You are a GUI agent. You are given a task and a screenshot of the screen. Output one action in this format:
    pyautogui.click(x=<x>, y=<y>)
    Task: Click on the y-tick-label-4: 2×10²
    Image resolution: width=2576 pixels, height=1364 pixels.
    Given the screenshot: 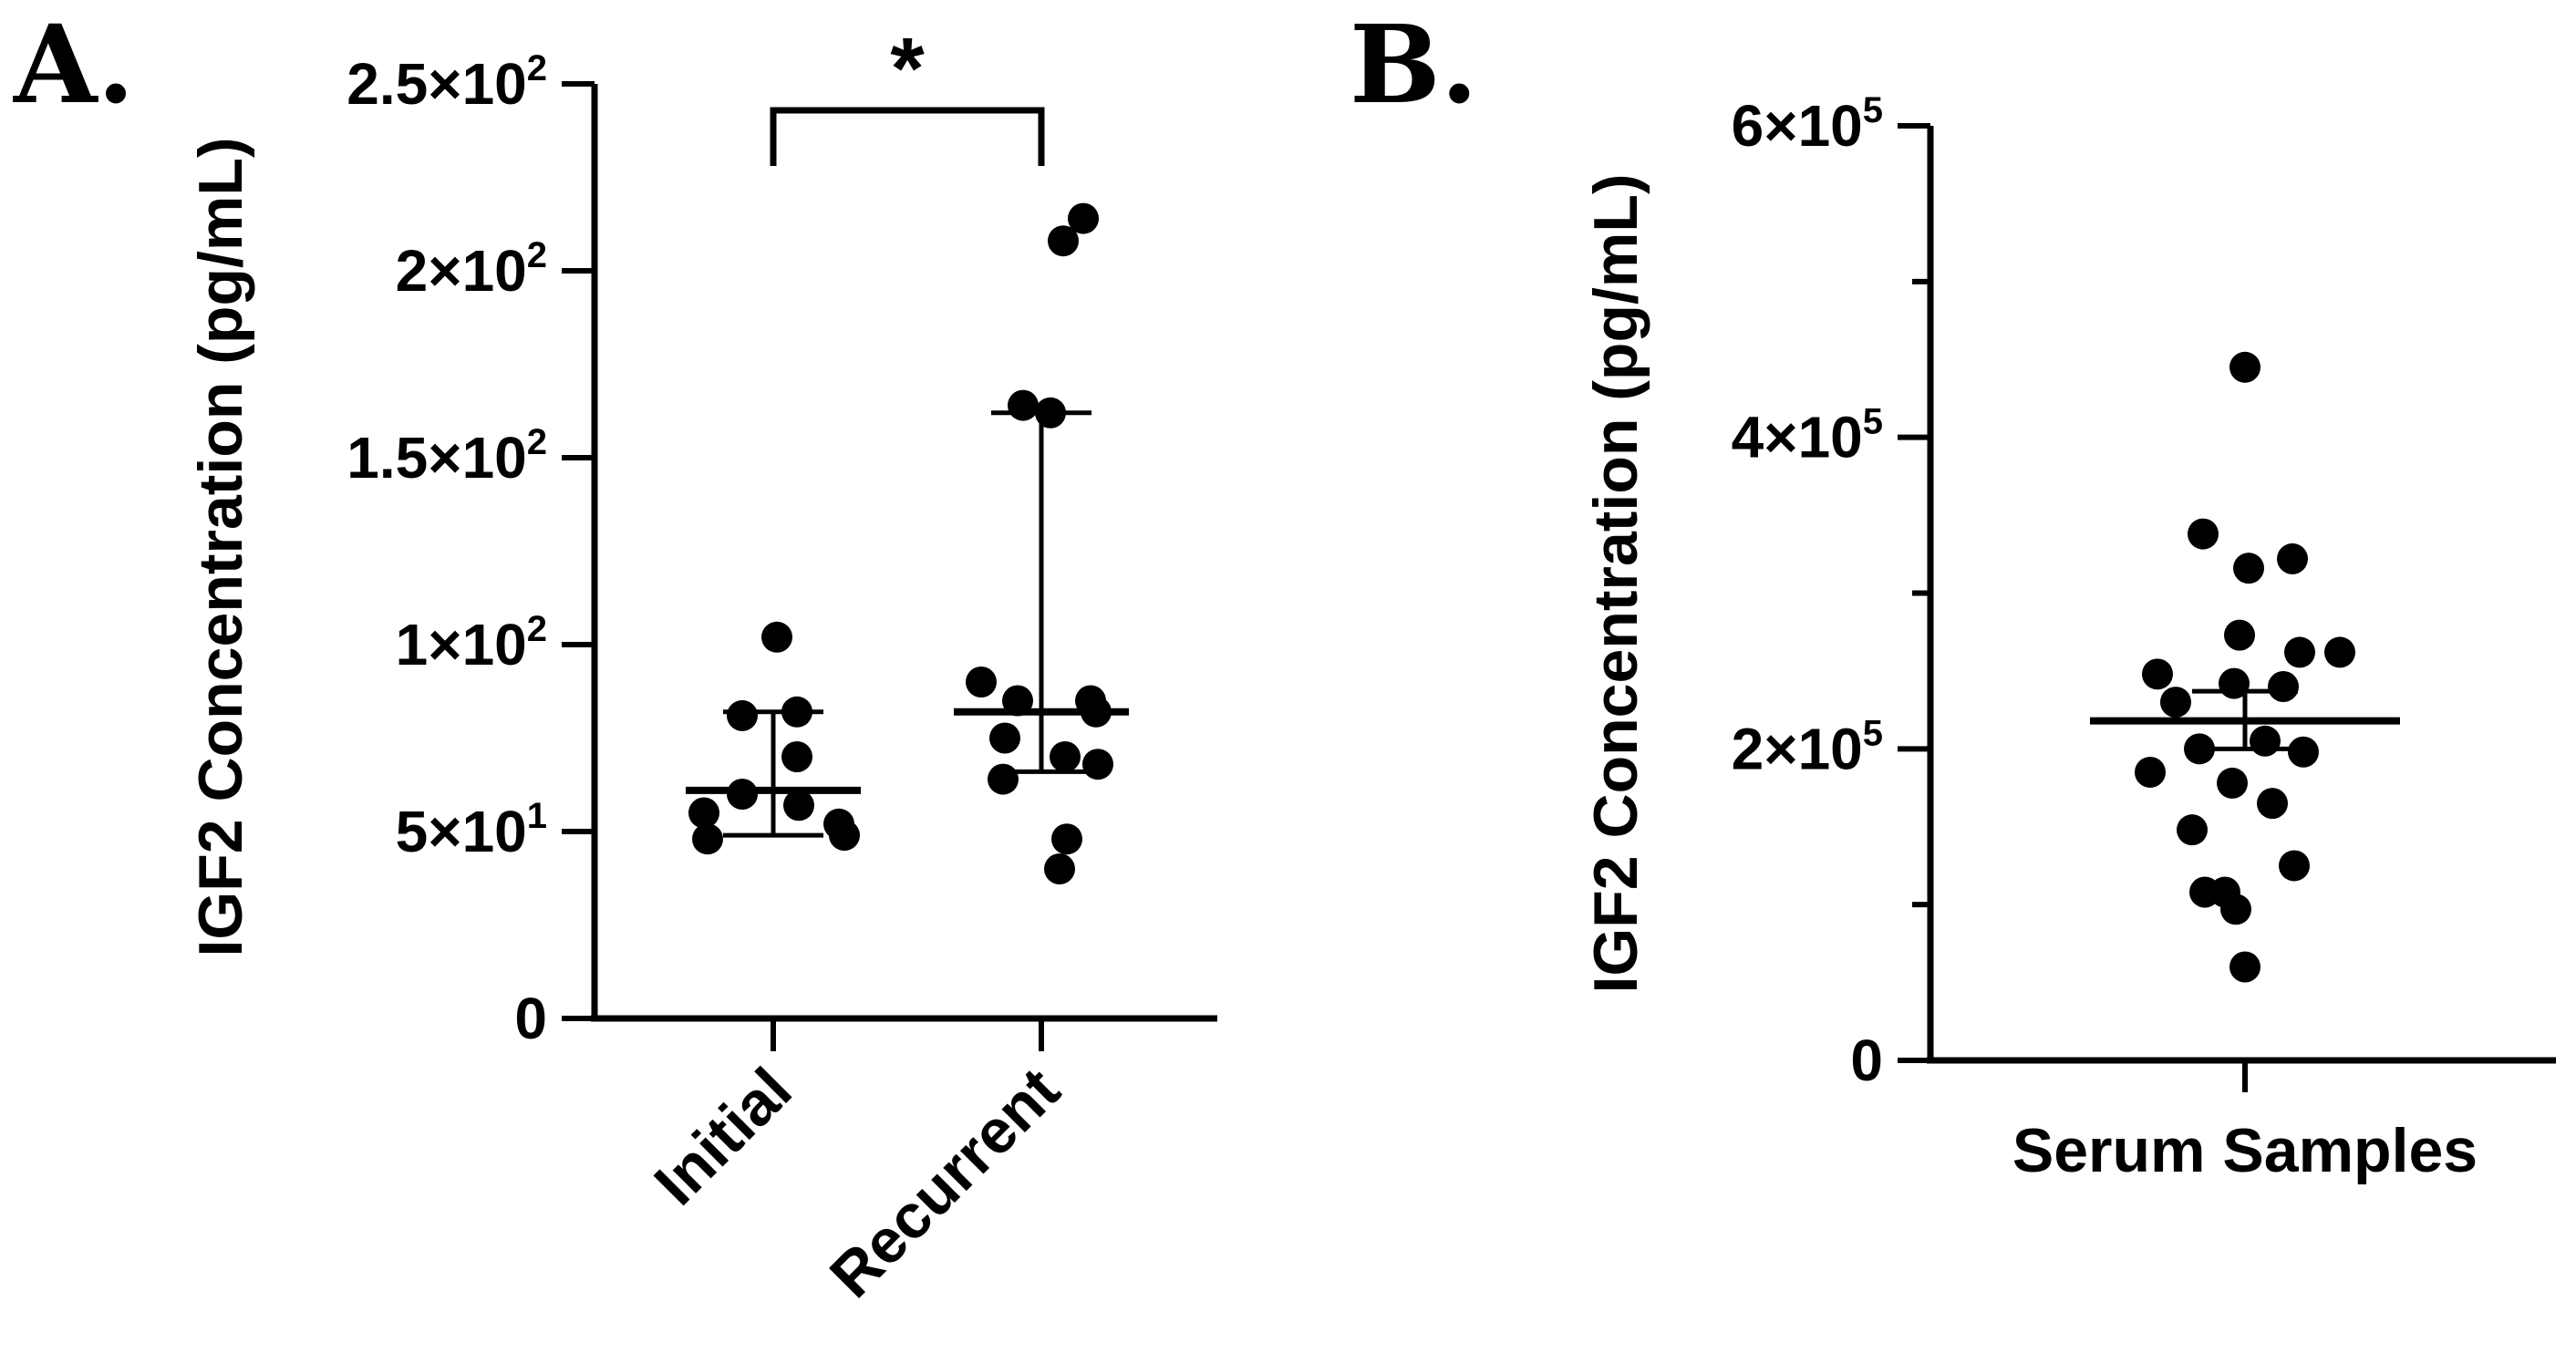 What is the action you would take?
    pyautogui.click(x=471, y=269)
    